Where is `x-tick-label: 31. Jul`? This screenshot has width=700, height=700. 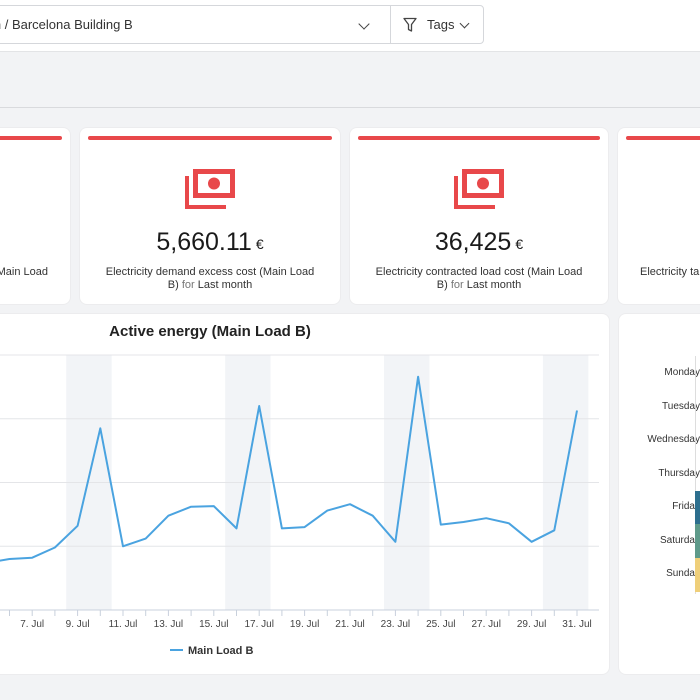
x-tick-label: 31. Jul is located at coordinates (576, 624).